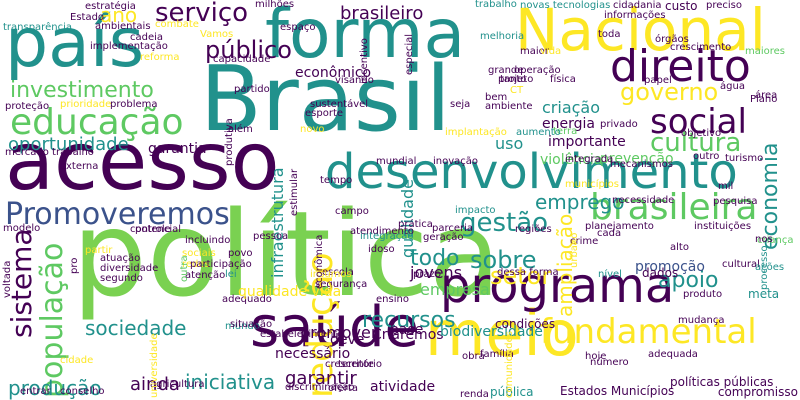 This screenshot has height=400, width=800. What do you see at coordinates (723, 226) in the screenshot?
I see `word-cloud-word: instituições` at bounding box center [723, 226].